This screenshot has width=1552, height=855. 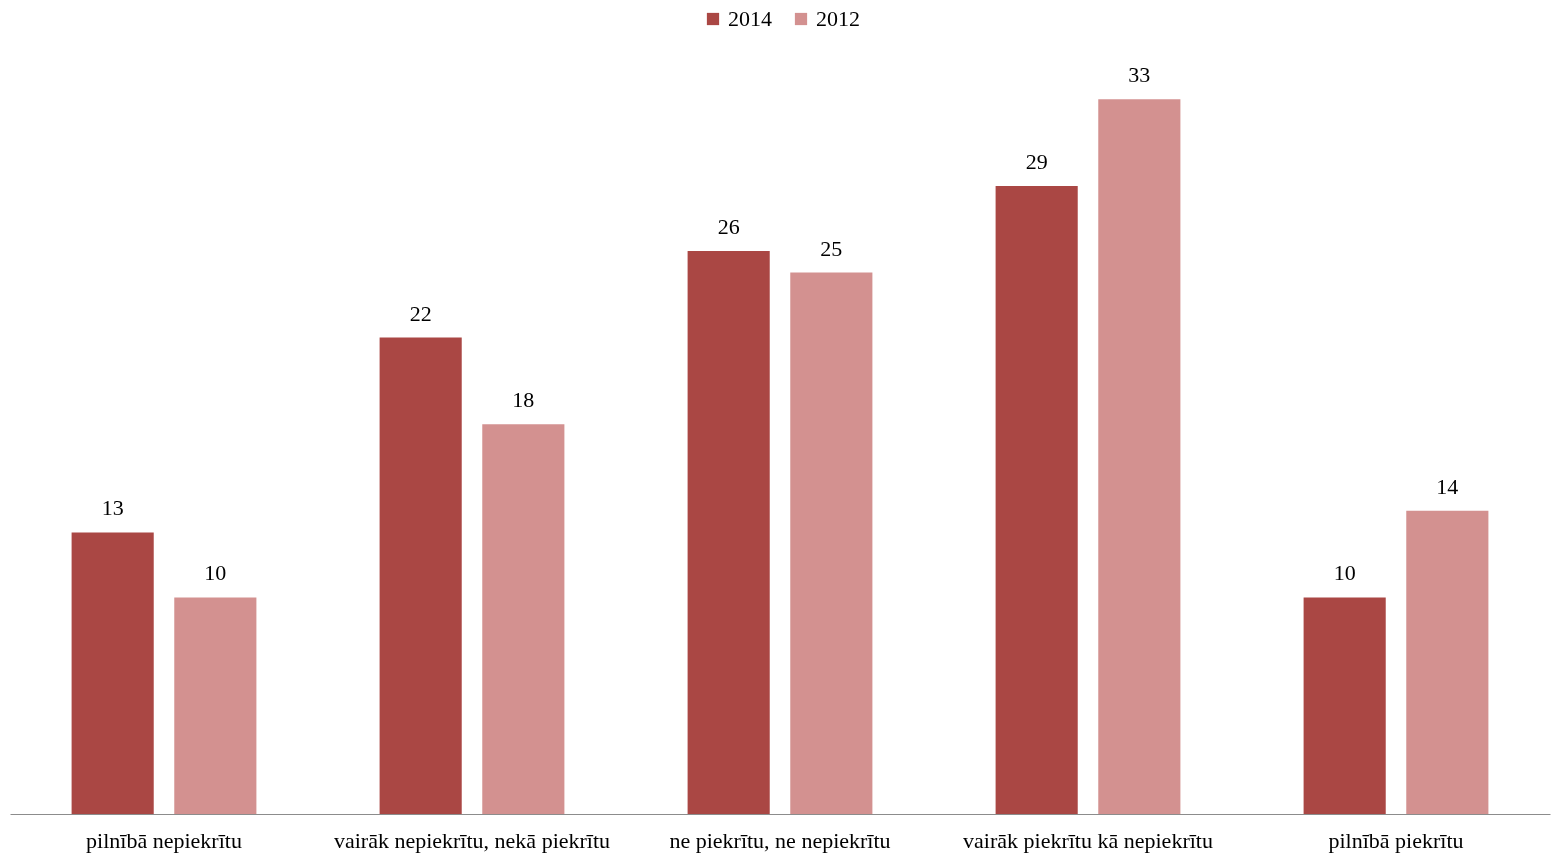 I want to click on legend-label: 2014, so click(x=750, y=18).